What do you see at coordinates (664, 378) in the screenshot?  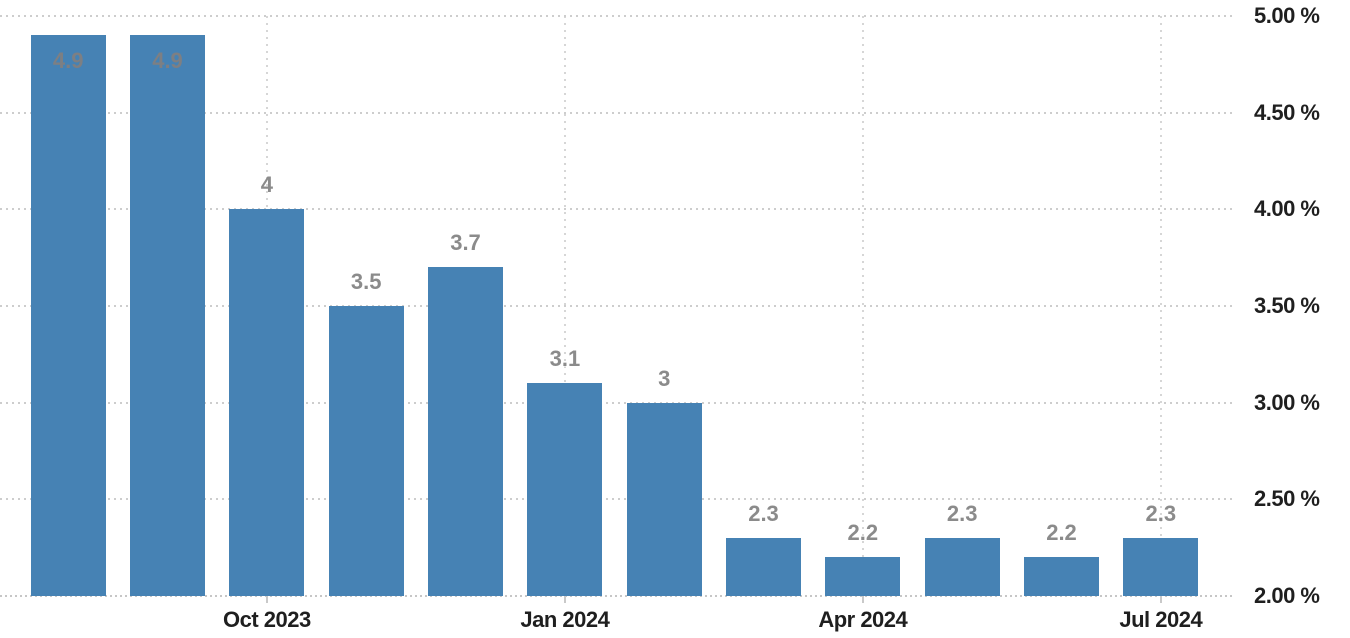 I see `bar-value-label: 3` at bounding box center [664, 378].